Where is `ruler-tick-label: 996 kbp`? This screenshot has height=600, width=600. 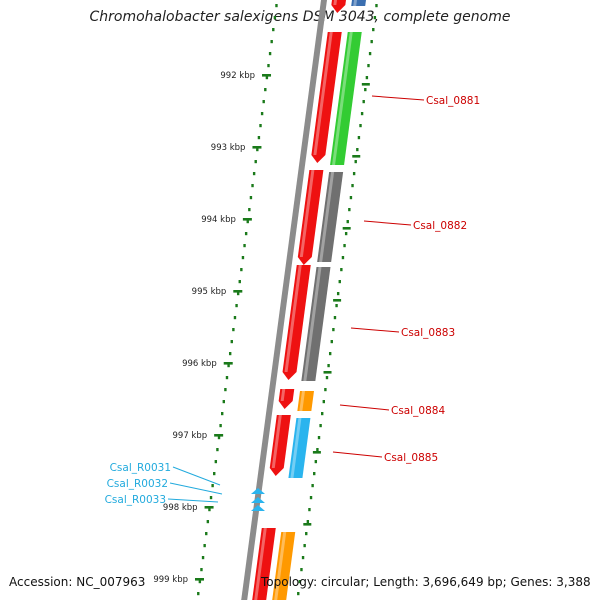 ruler-tick-label: 996 kbp is located at coordinates (199, 364).